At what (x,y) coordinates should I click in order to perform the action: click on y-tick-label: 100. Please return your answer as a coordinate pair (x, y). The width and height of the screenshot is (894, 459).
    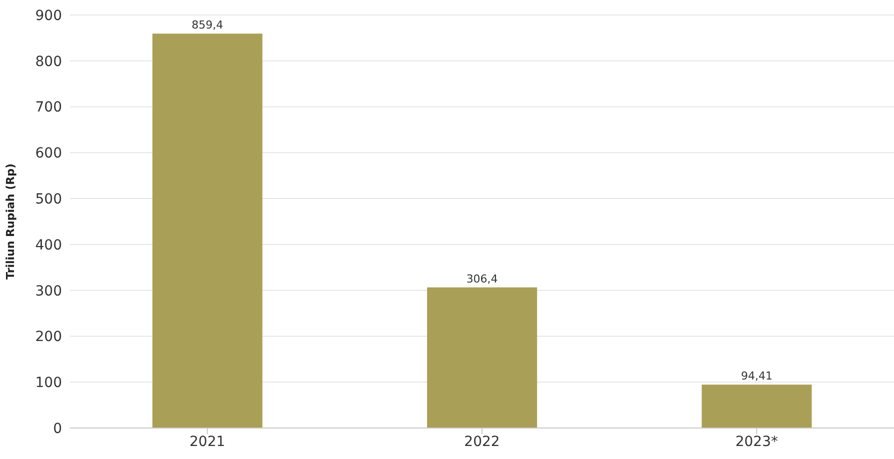
    Looking at the image, I should click on (48, 383).